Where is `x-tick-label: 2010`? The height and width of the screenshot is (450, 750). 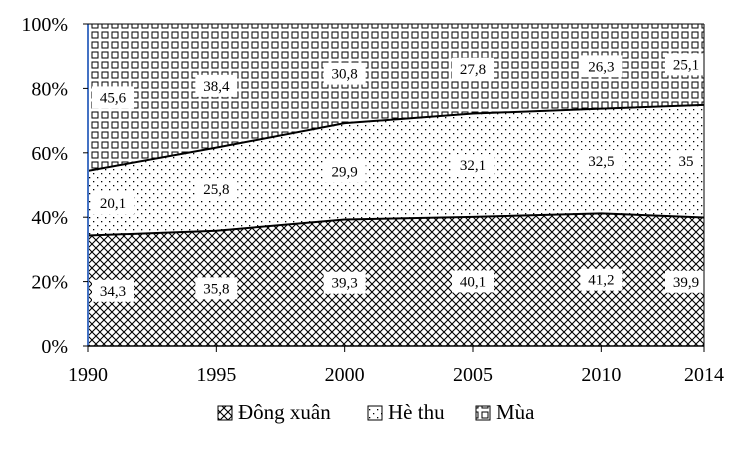
x-tick-label: 2010 is located at coordinates (601, 375).